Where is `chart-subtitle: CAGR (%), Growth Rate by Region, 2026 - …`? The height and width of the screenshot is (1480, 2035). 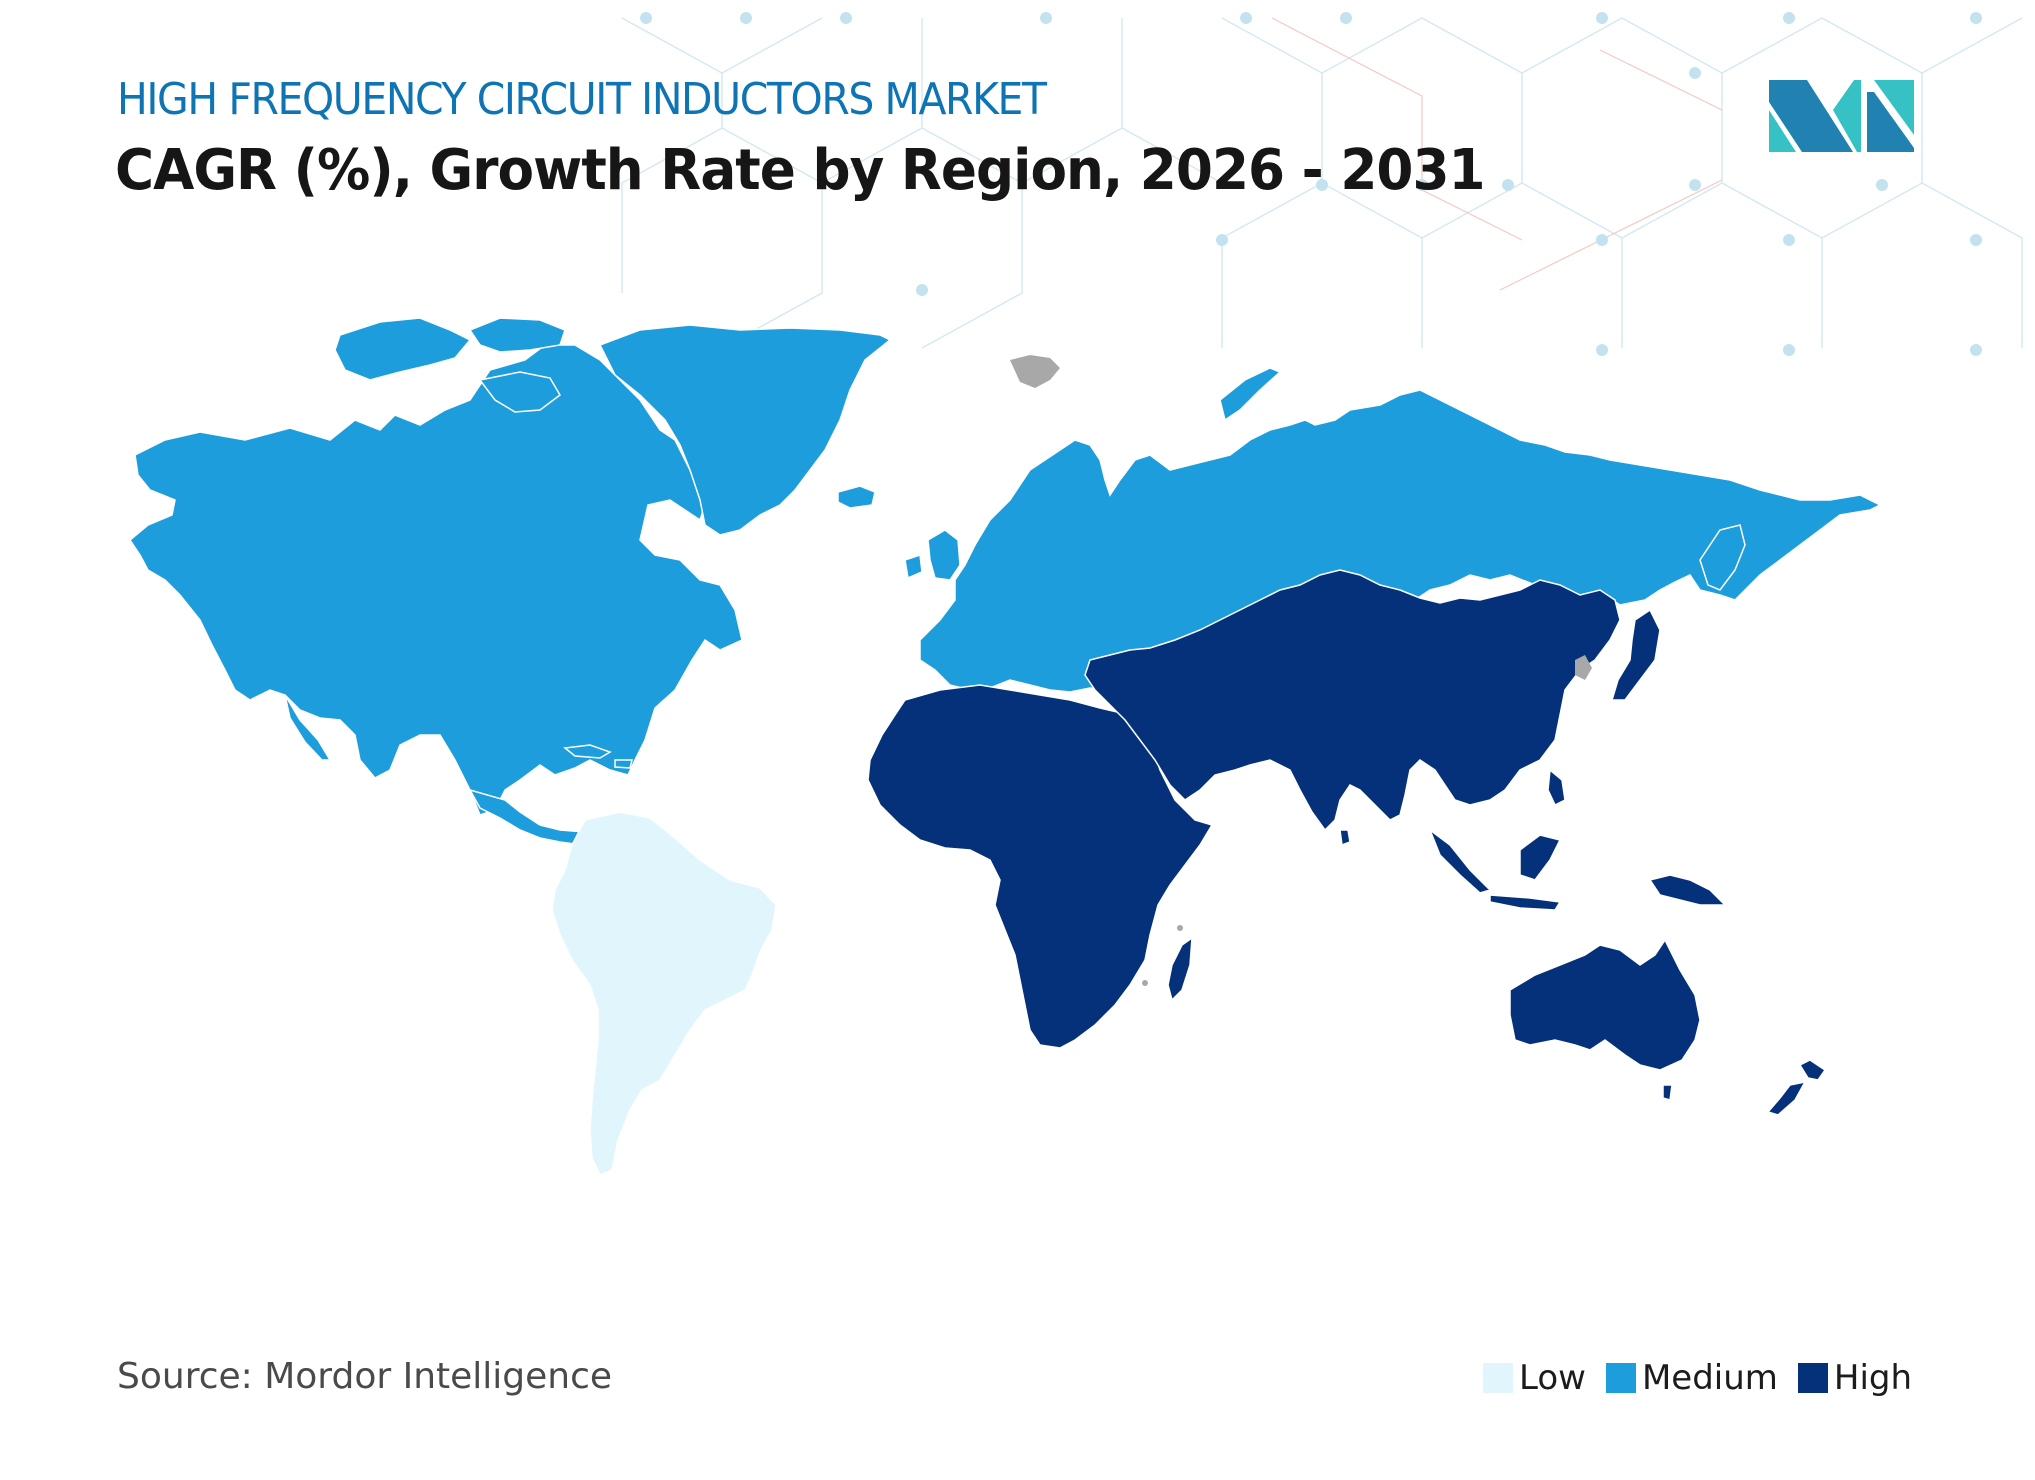
chart-subtitle: CAGR (%), Growth Rate by Region, 2026 - … is located at coordinates (800, 170).